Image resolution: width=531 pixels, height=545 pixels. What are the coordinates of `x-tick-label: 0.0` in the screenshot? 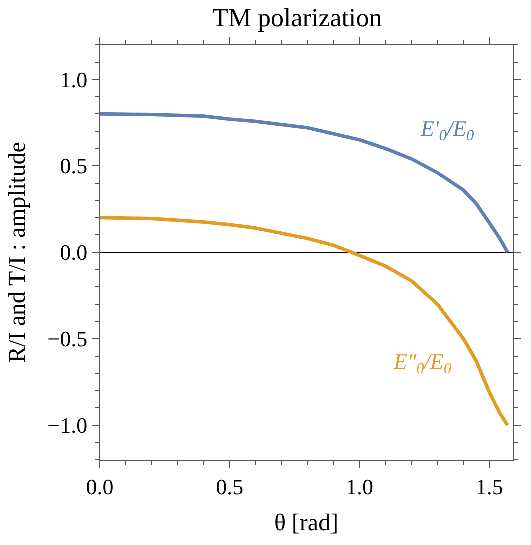 It's located at (100, 487).